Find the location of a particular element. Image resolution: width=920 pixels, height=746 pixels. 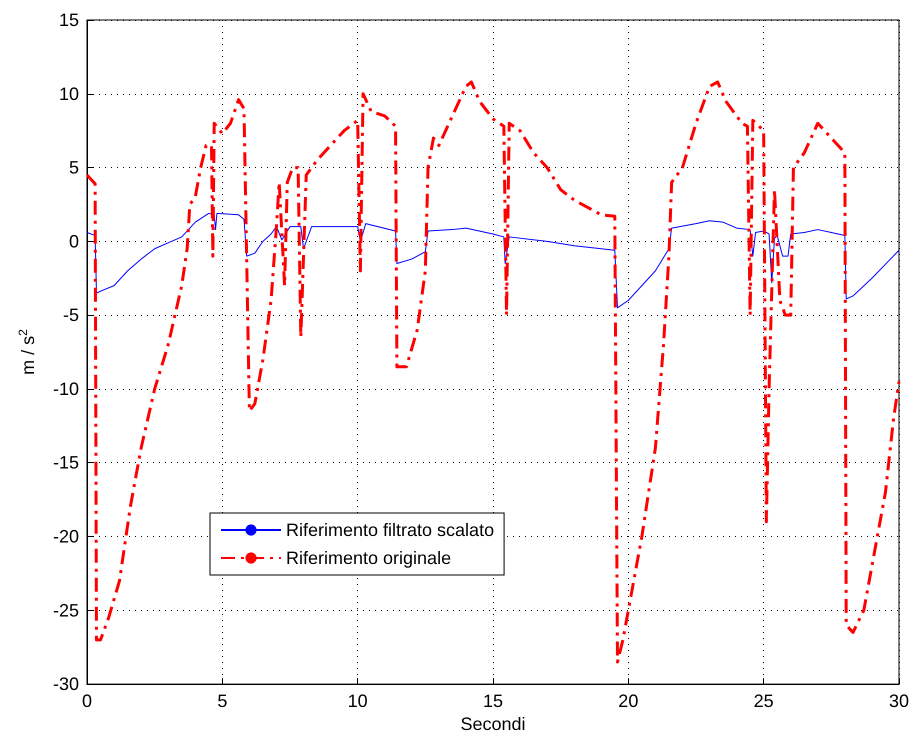

y-tick-label: -10 is located at coordinates (65, 388).